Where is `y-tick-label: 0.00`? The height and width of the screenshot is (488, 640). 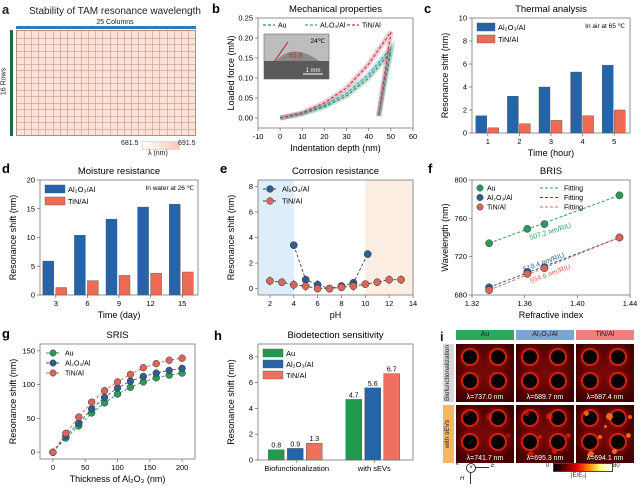
y-tick-label: 0.00 is located at coordinates (245, 118).